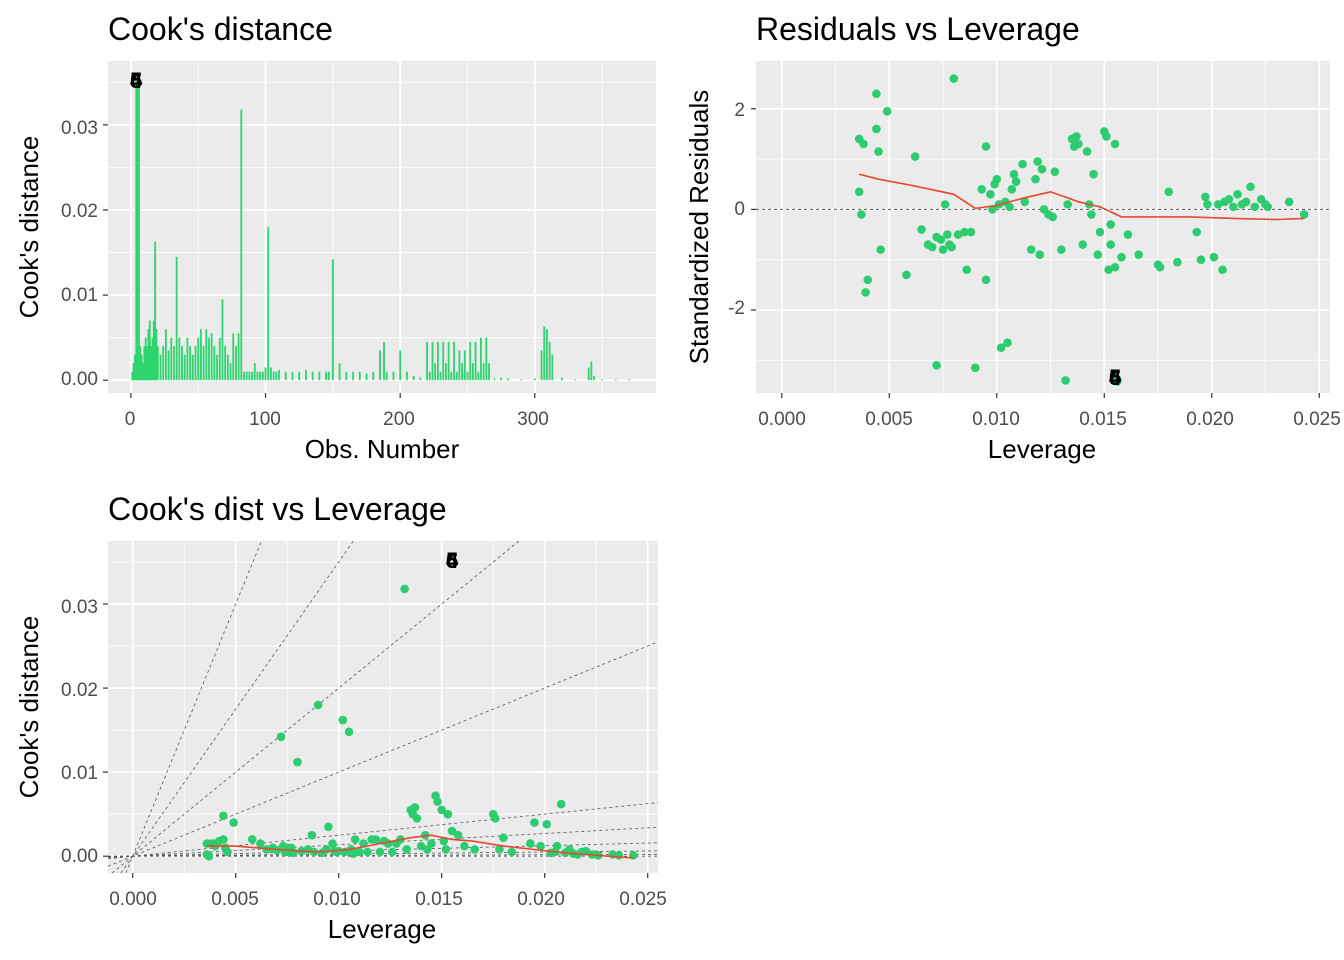 The height and width of the screenshot is (960, 1344). I want to click on x-tick-label: 200, so click(399, 419).